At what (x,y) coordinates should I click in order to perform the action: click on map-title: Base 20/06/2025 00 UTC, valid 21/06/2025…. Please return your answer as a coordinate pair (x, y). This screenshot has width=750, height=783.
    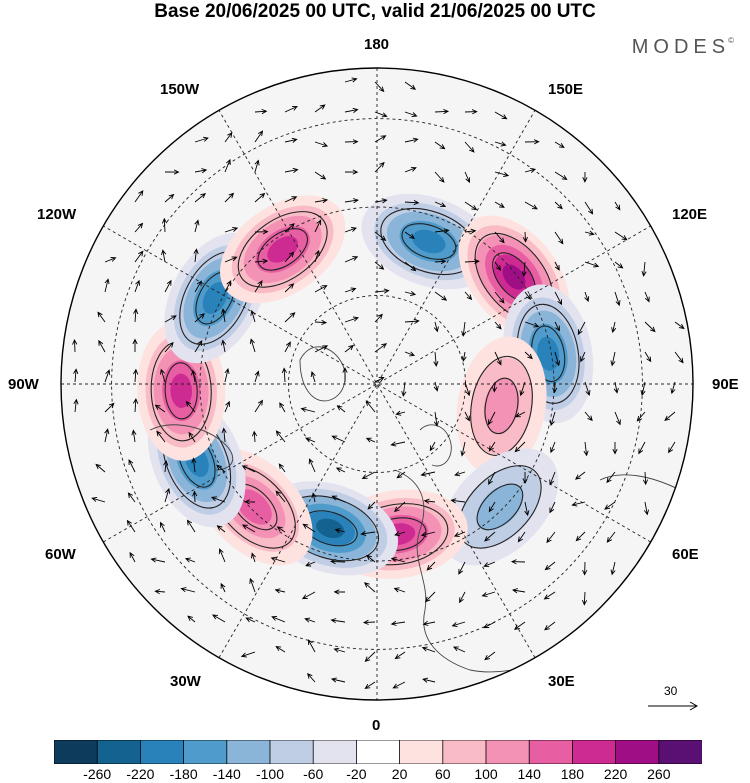
    Looking at the image, I should click on (375, 11).